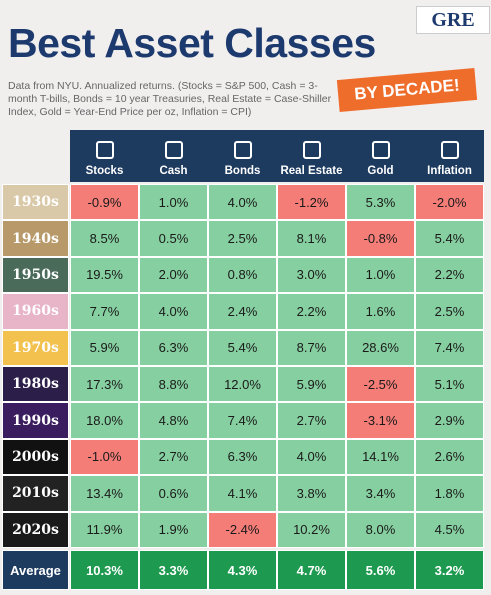  I want to click on data-cell: -1.2%, so click(311, 202).